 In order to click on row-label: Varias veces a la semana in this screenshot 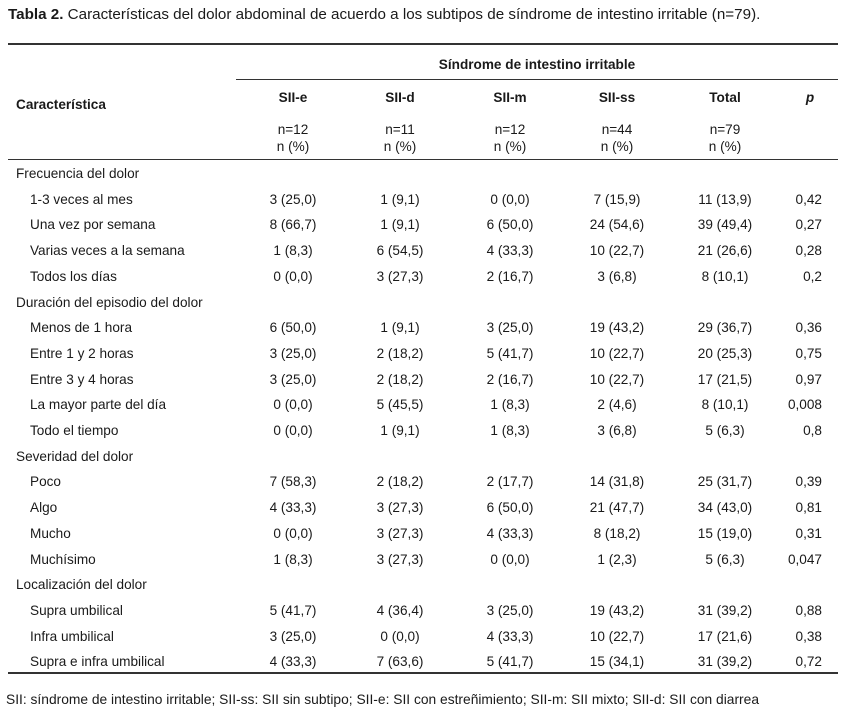, I will do `click(107, 251)`.